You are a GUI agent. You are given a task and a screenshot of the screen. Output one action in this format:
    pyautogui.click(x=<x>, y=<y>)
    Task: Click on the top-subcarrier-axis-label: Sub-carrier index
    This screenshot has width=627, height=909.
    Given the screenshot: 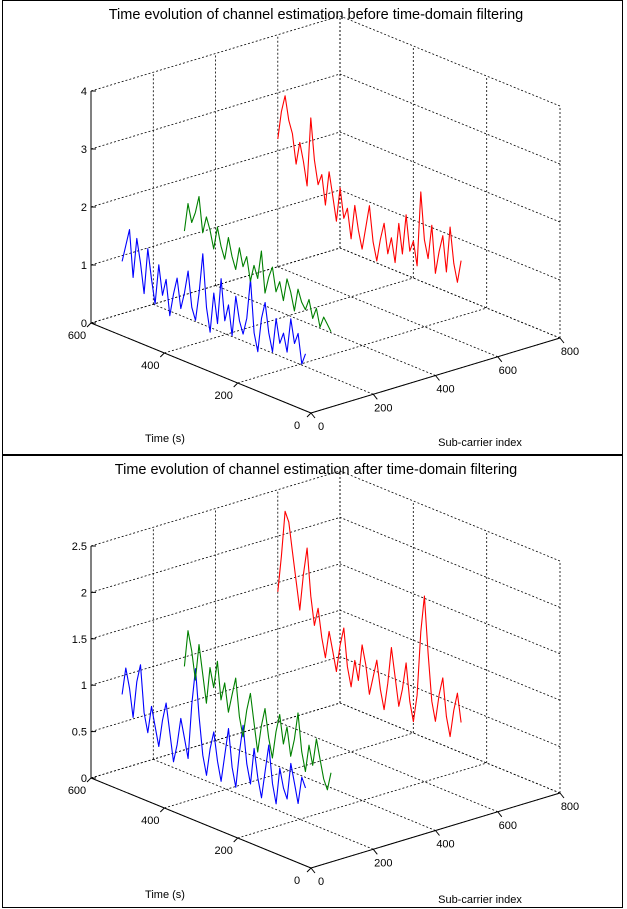 What is the action you would take?
    pyautogui.click(x=480, y=443)
    